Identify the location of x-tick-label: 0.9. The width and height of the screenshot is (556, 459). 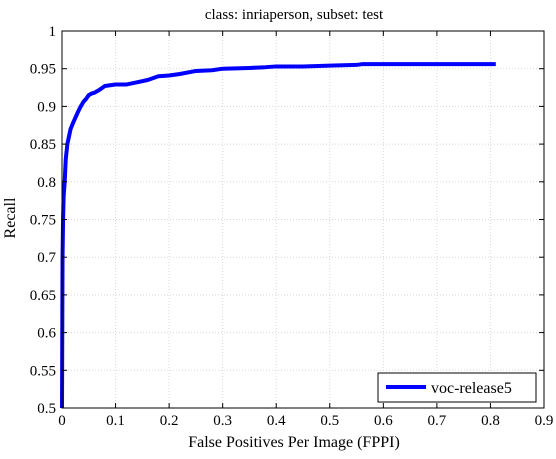
(544, 421).